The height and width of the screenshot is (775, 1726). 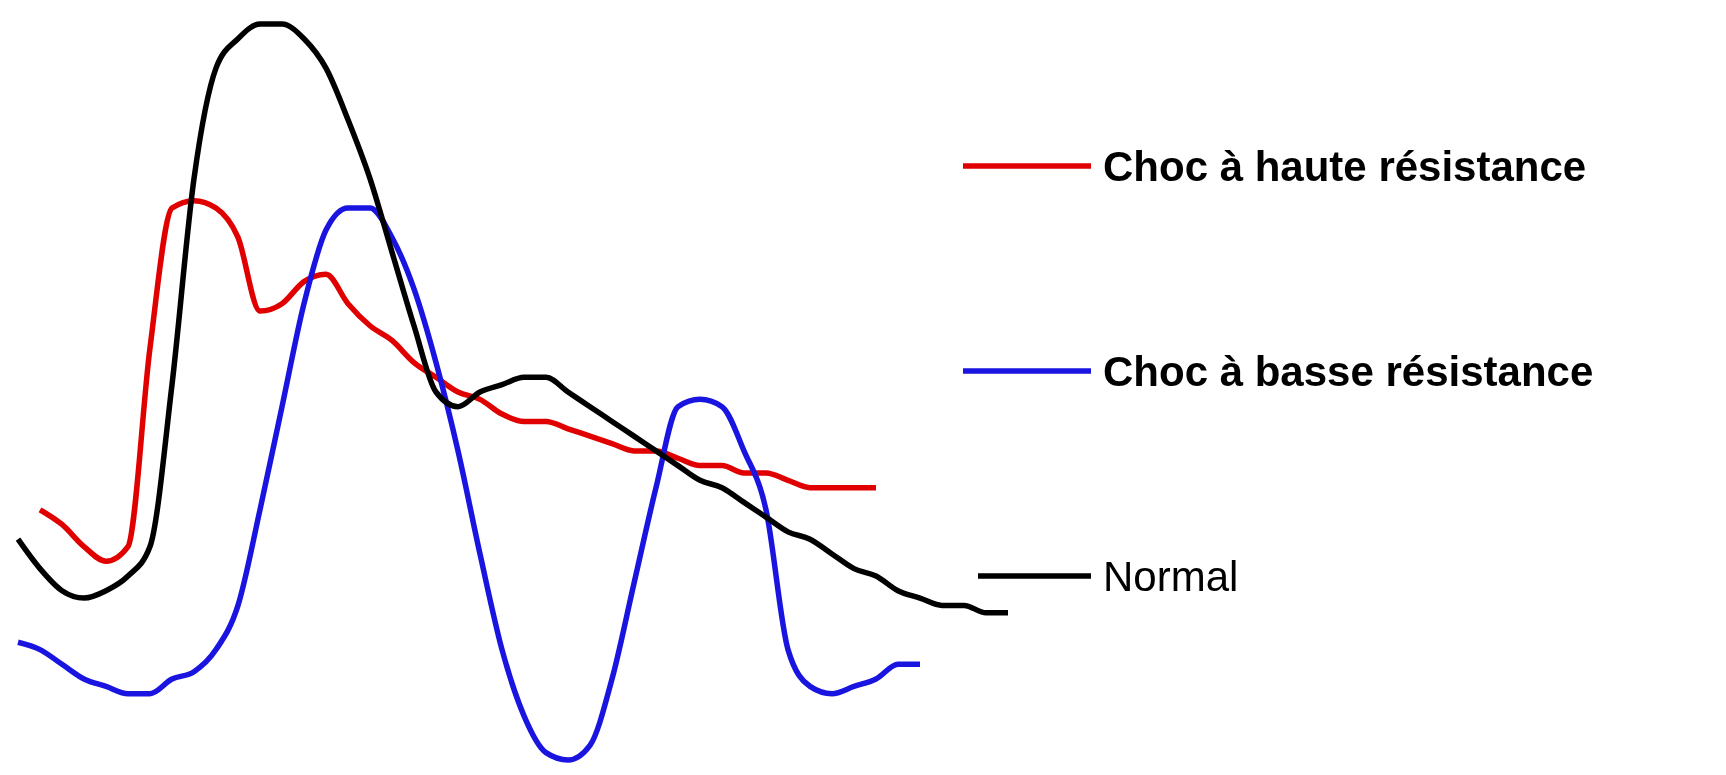 I want to click on legend-label: Normal, so click(x=1171, y=576).